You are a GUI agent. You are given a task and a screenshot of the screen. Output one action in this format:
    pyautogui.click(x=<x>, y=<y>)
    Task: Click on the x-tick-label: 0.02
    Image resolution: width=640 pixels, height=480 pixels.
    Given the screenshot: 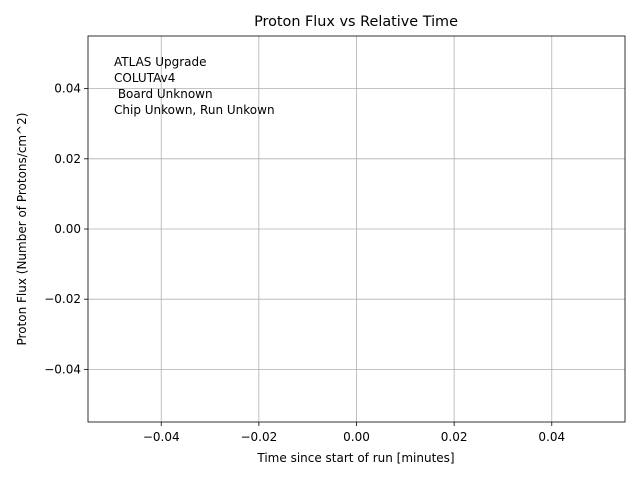 What is the action you would take?
    pyautogui.click(x=454, y=437)
    